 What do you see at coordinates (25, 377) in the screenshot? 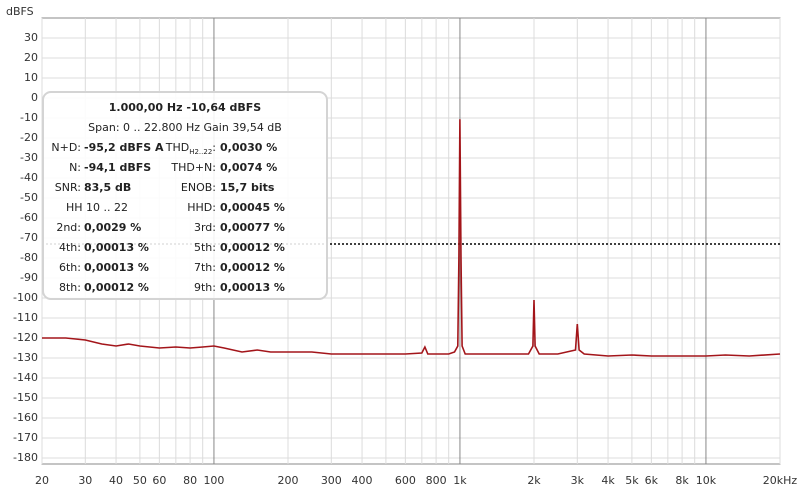
I see `y-tick-label: -140` at bounding box center [25, 377].